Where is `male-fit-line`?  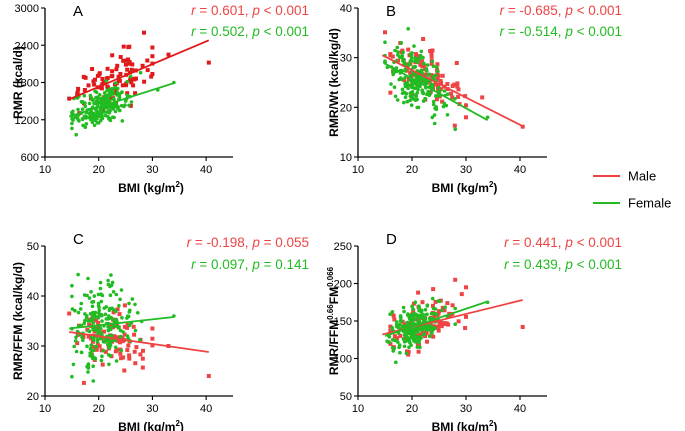
male-fit-line is located at coordinates (452, 91).